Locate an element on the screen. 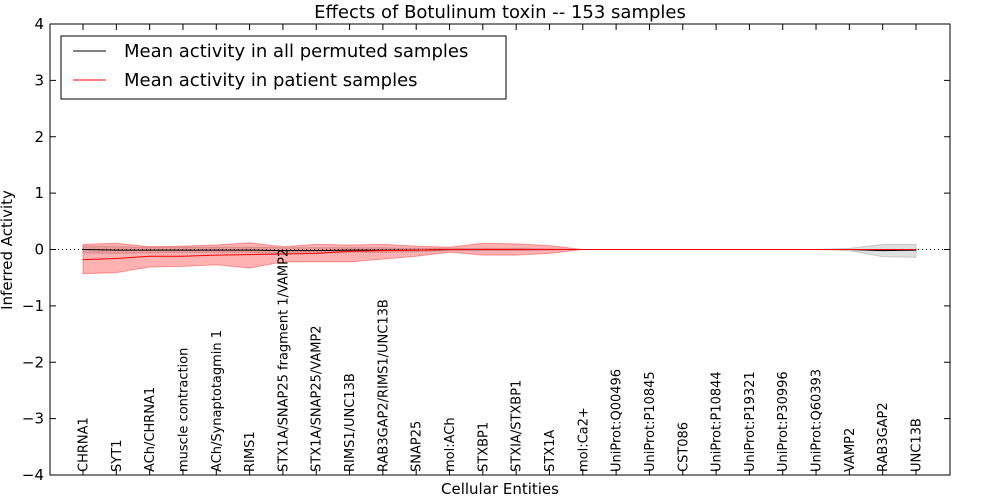 This screenshot has height=500, width=1000. x-tick-label-uniprot-q00496: UniProt:Q00496 is located at coordinates (617, 420).